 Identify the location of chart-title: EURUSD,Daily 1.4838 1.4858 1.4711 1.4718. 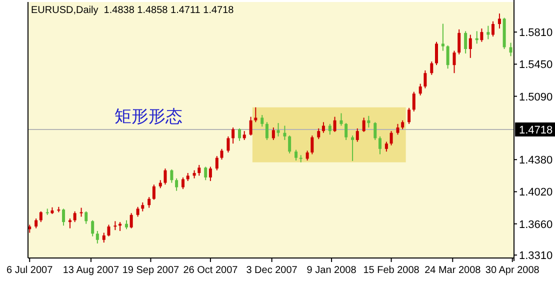
(132, 10).